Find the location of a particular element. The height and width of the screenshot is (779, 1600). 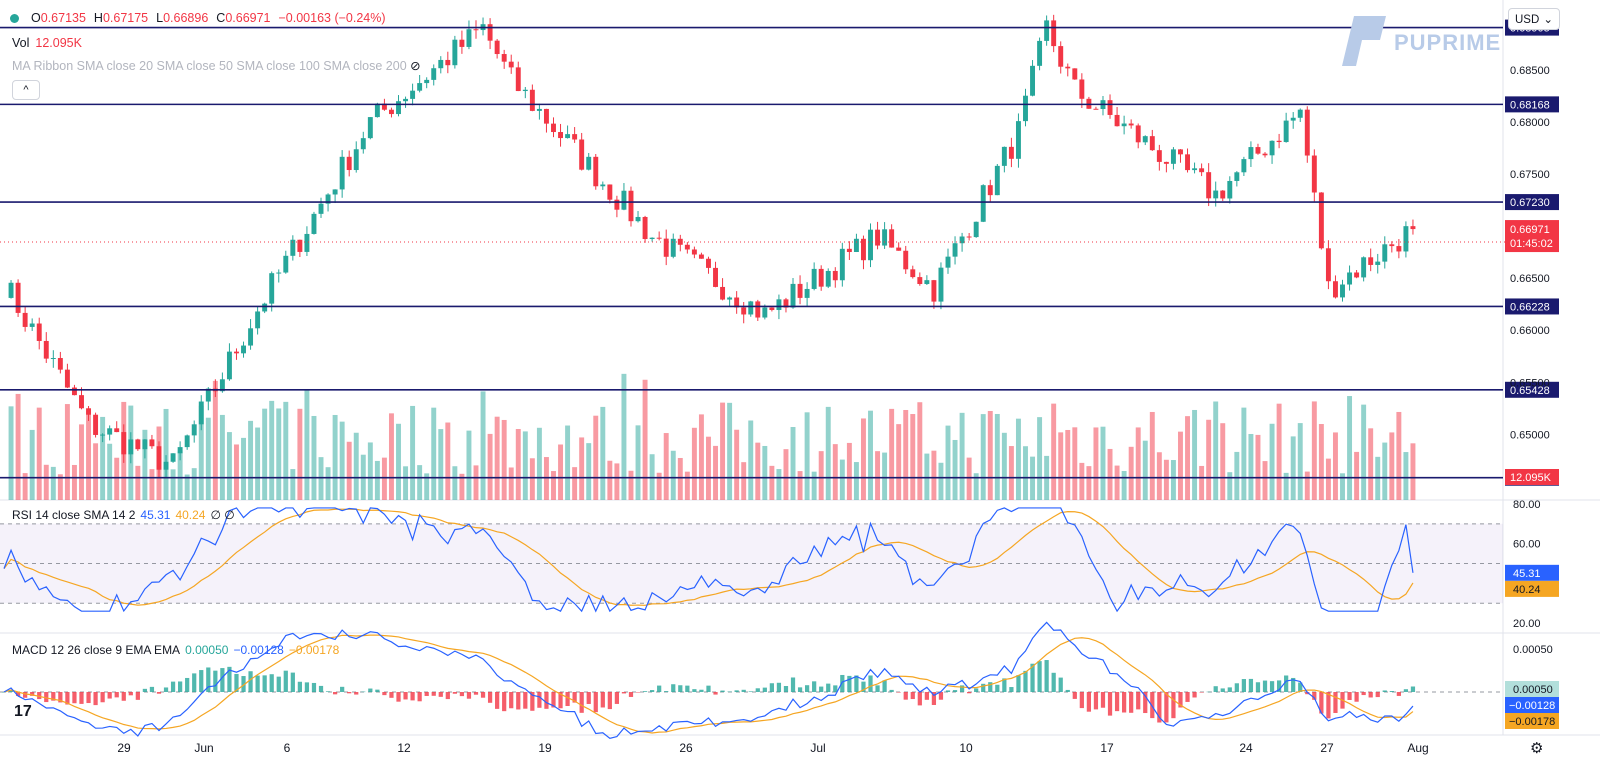

time-tick: 17 is located at coordinates (1107, 748).